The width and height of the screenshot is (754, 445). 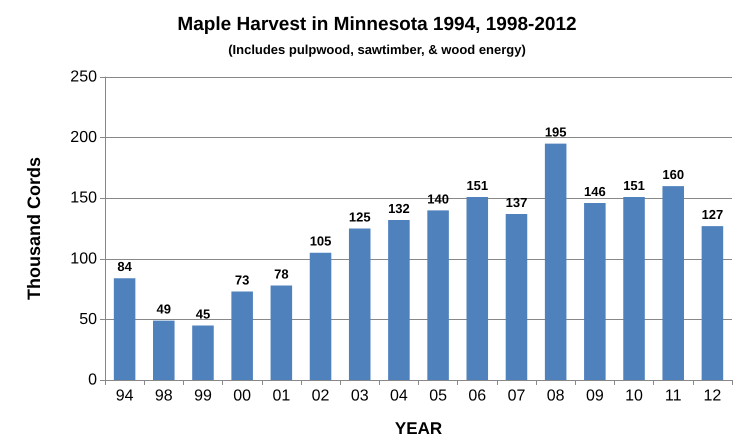 I want to click on x-tick-label: 11, so click(x=673, y=396).